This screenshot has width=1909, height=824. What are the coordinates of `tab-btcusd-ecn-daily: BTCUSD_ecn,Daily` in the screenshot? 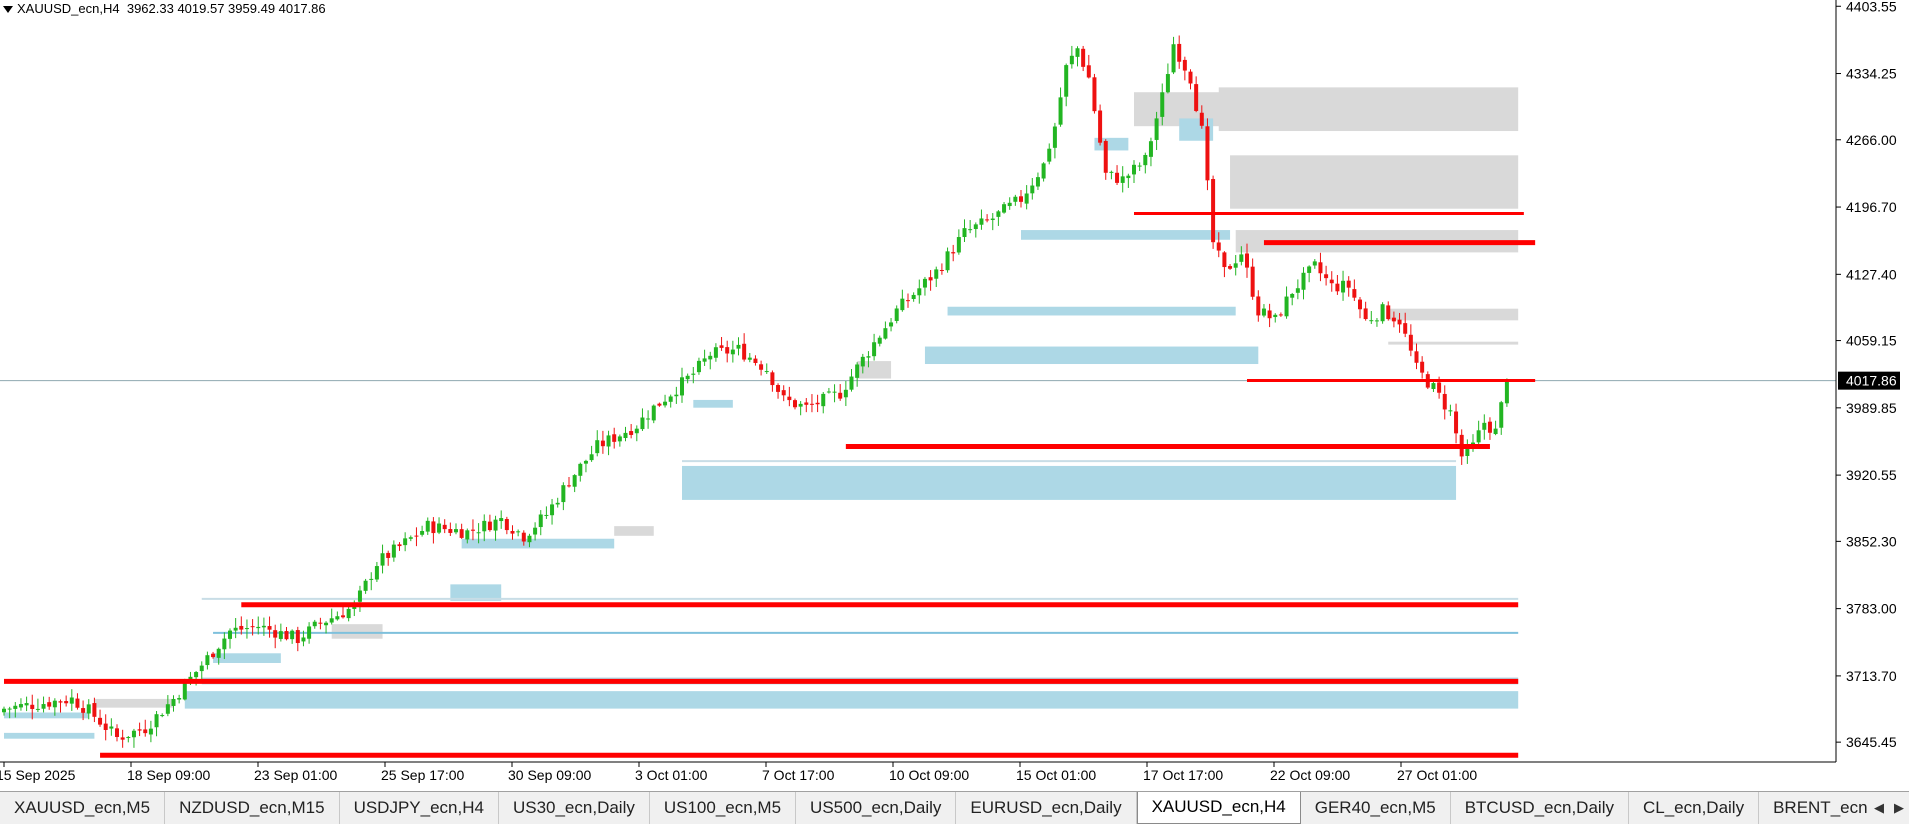 It's located at (1540, 808).